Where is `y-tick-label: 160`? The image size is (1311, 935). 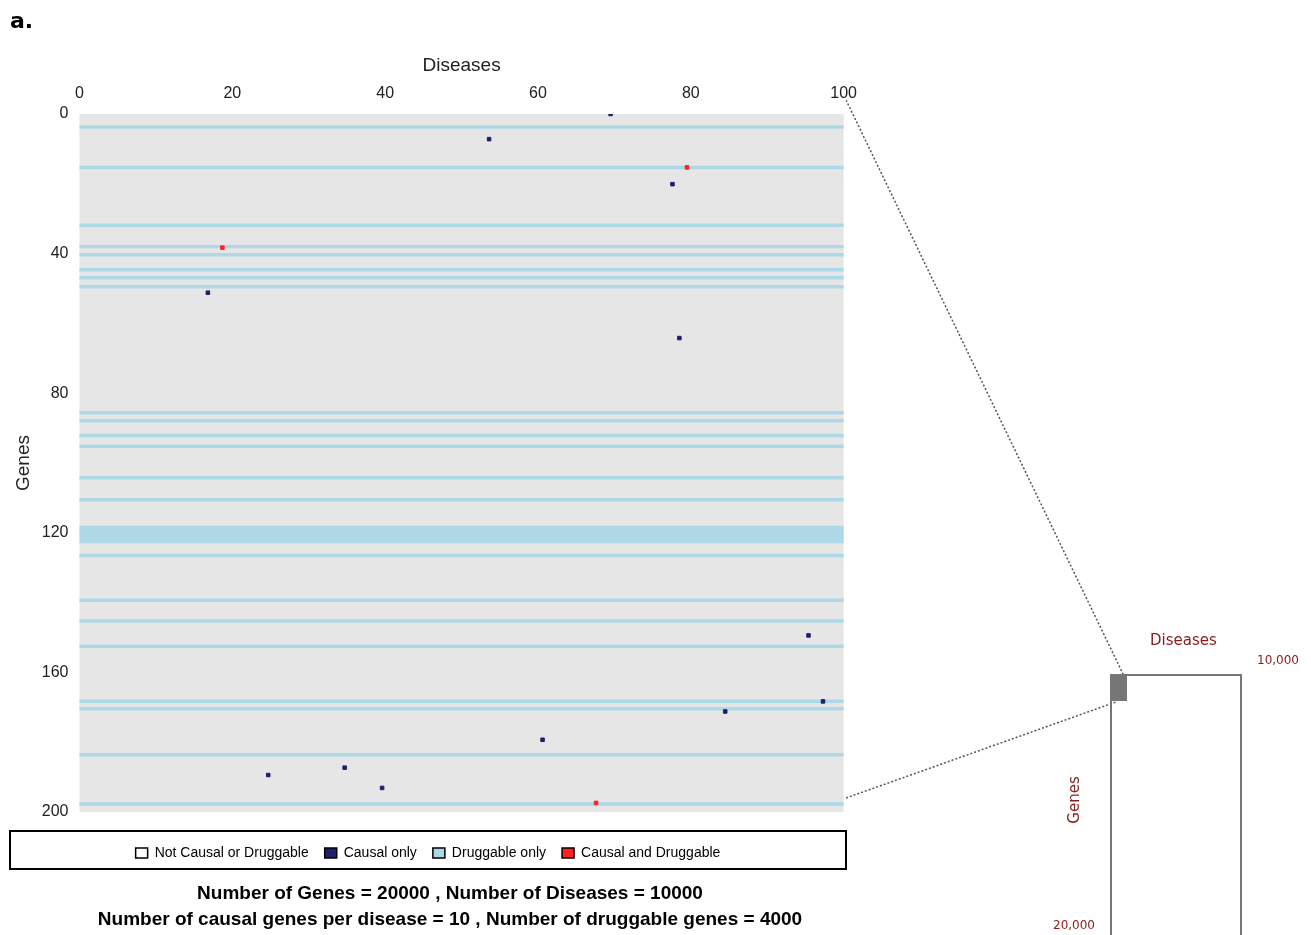 y-tick-label: 160 is located at coordinates (55, 671).